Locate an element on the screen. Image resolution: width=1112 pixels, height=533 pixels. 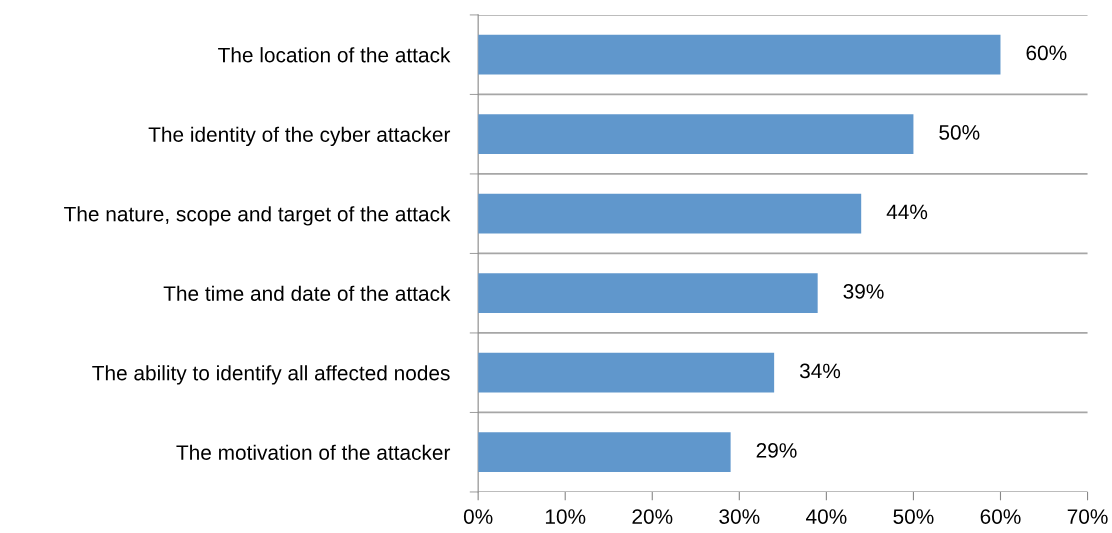
x-tick-label: 60% is located at coordinates (1000, 516).